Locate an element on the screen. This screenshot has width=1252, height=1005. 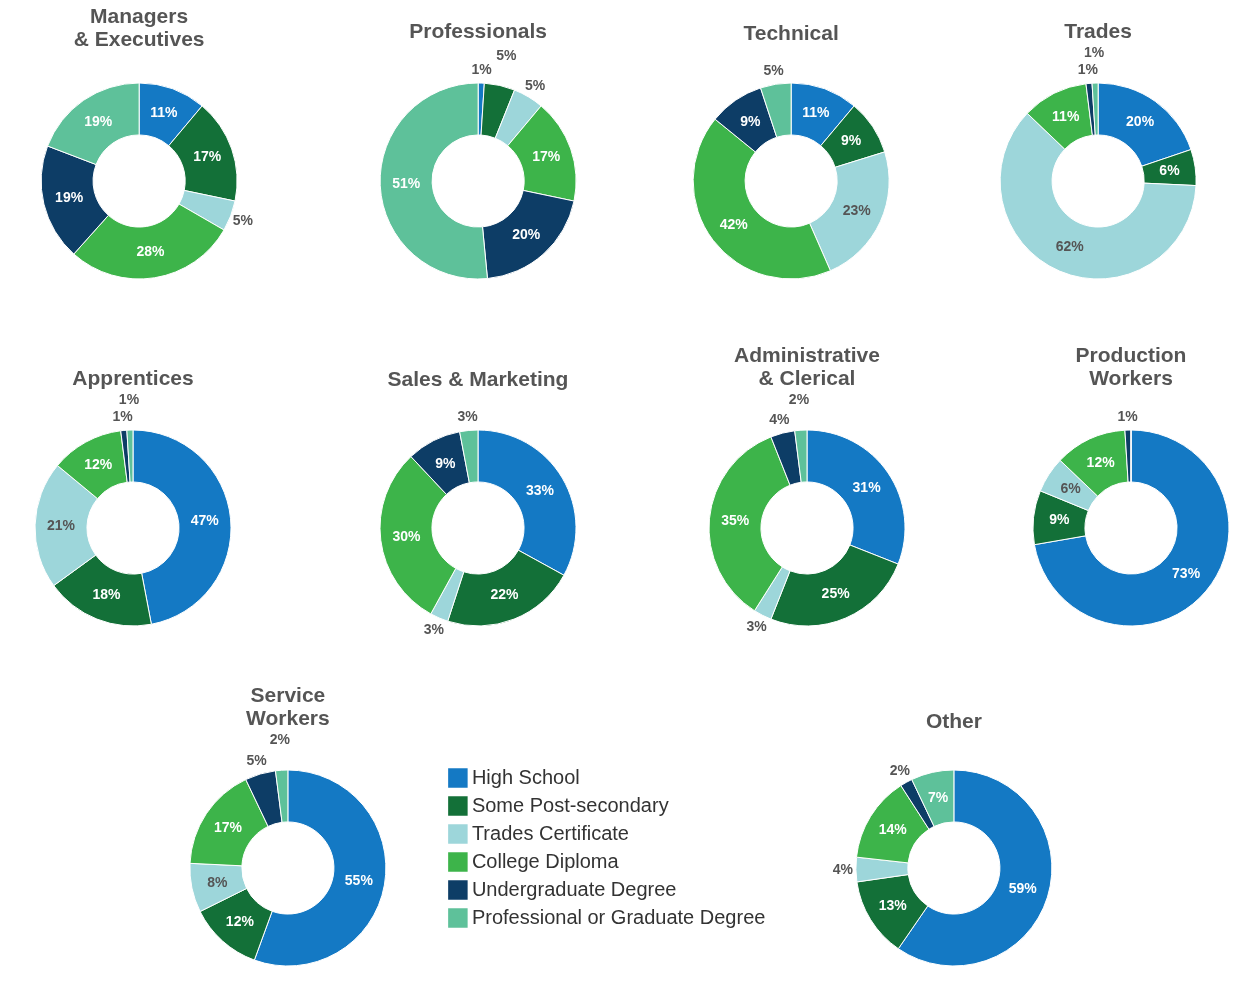
chart-title: Other is located at coordinates (953, 721).